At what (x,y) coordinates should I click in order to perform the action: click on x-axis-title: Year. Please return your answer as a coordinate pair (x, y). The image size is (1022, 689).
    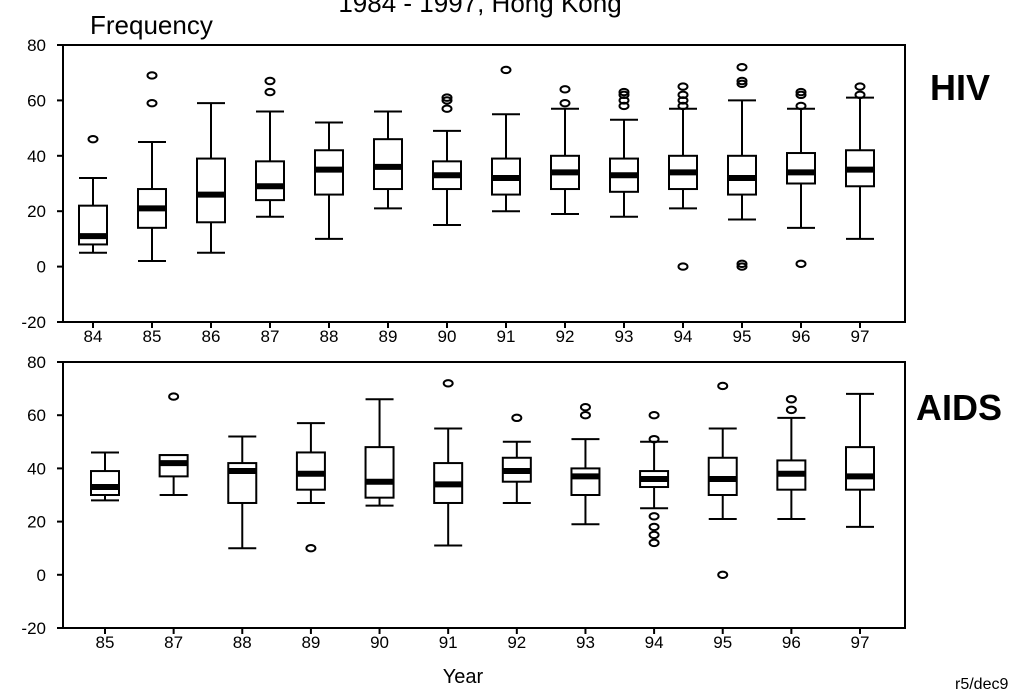
    Looking at the image, I should click on (463, 677).